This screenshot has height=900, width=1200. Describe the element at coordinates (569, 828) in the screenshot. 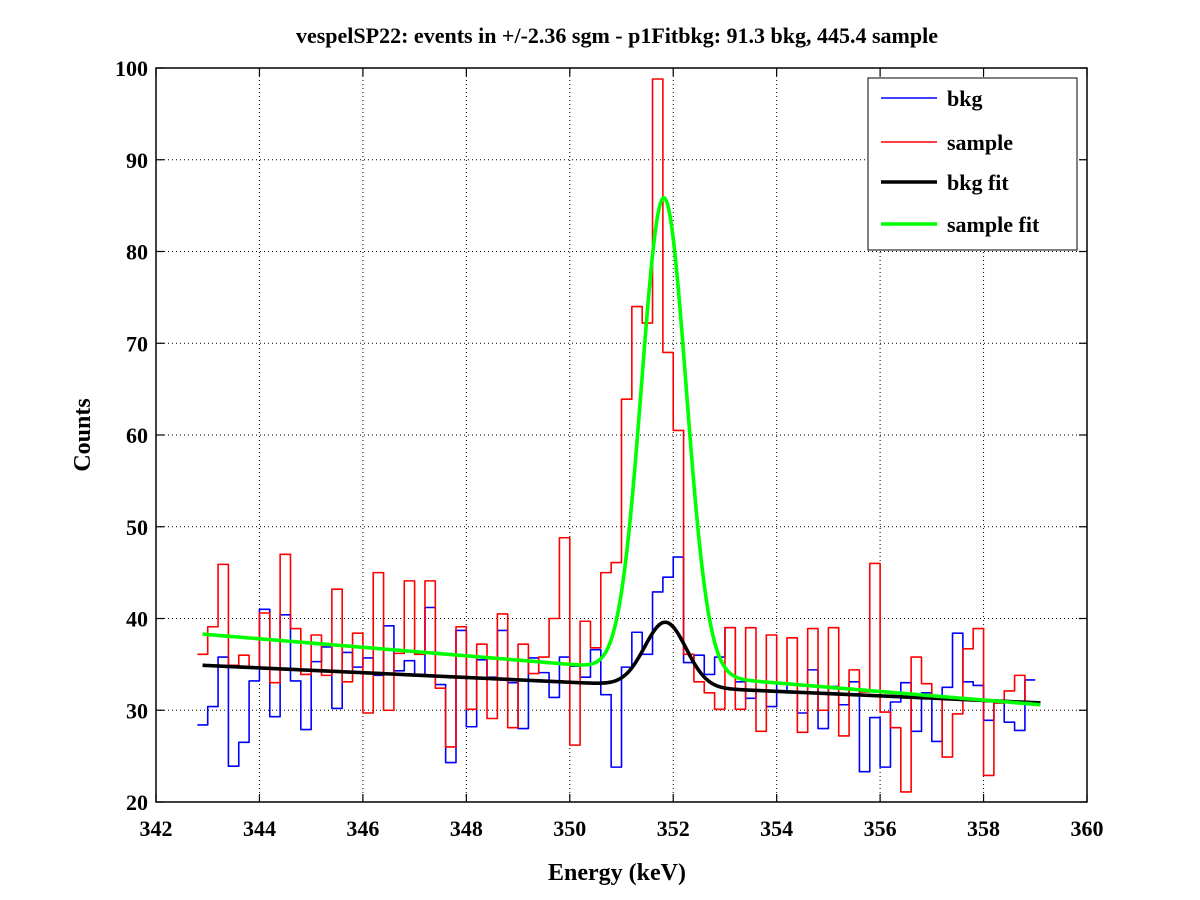

I see `x-tick-label: 350` at that location.